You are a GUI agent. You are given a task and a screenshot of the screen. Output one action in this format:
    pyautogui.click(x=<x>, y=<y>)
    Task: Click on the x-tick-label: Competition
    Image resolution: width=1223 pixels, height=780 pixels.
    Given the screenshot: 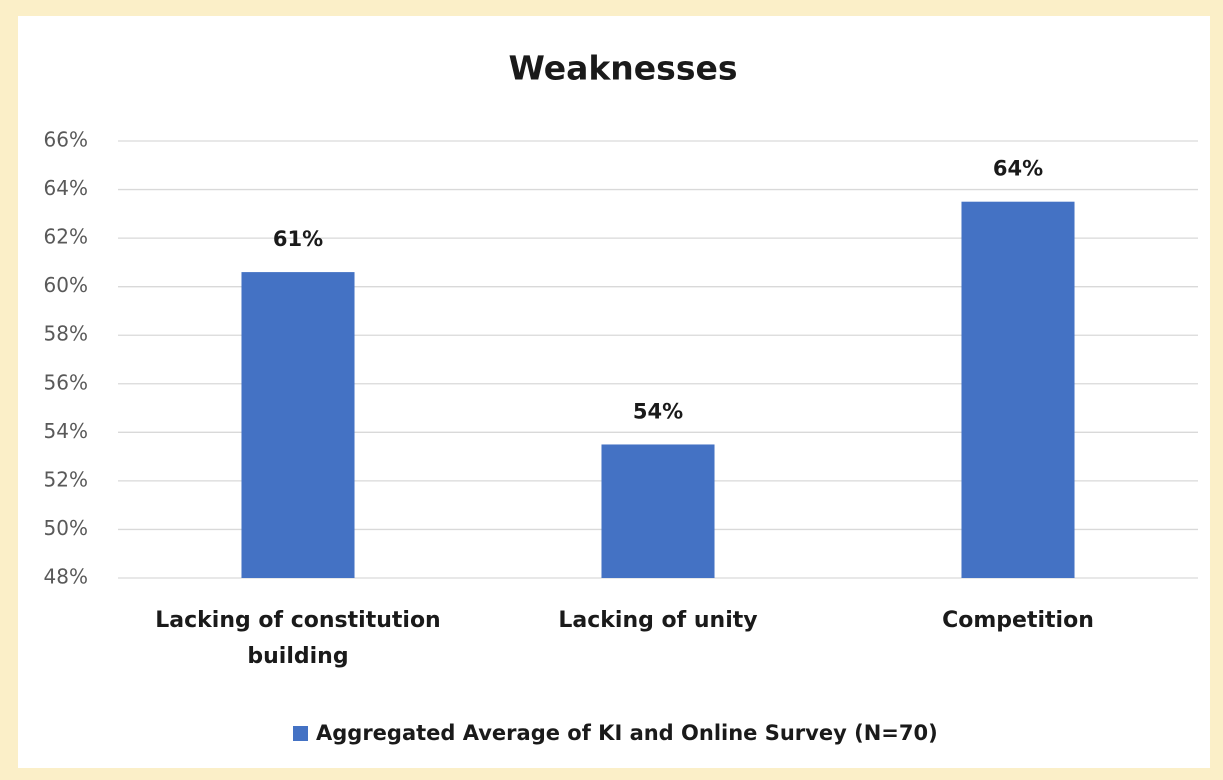 What is the action you would take?
    pyautogui.click(x=1018, y=620)
    